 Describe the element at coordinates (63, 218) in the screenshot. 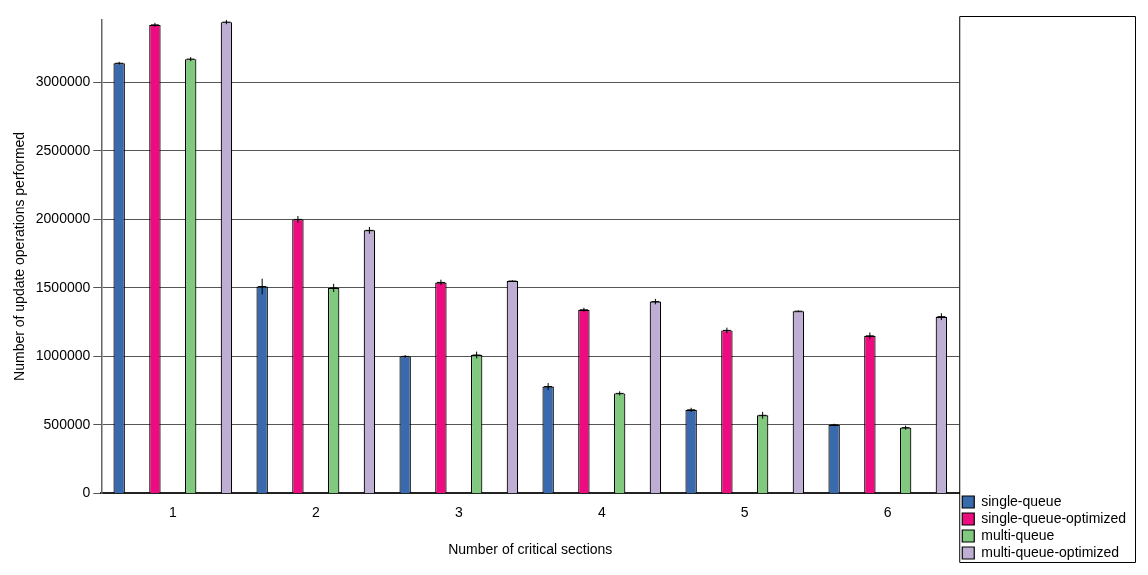

I see `y-tick-label: 2000000` at that location.